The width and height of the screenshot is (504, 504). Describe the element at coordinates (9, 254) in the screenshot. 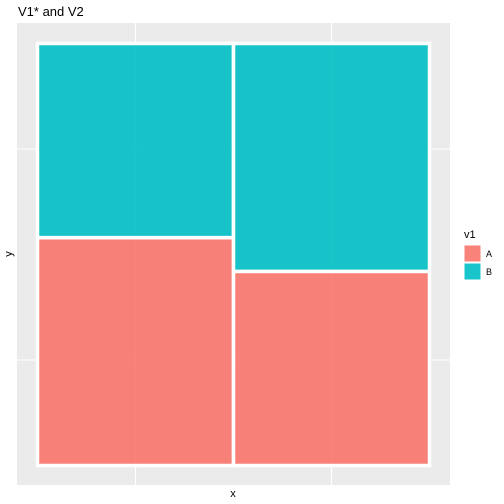

I see `y-axis-label: y` at that location.